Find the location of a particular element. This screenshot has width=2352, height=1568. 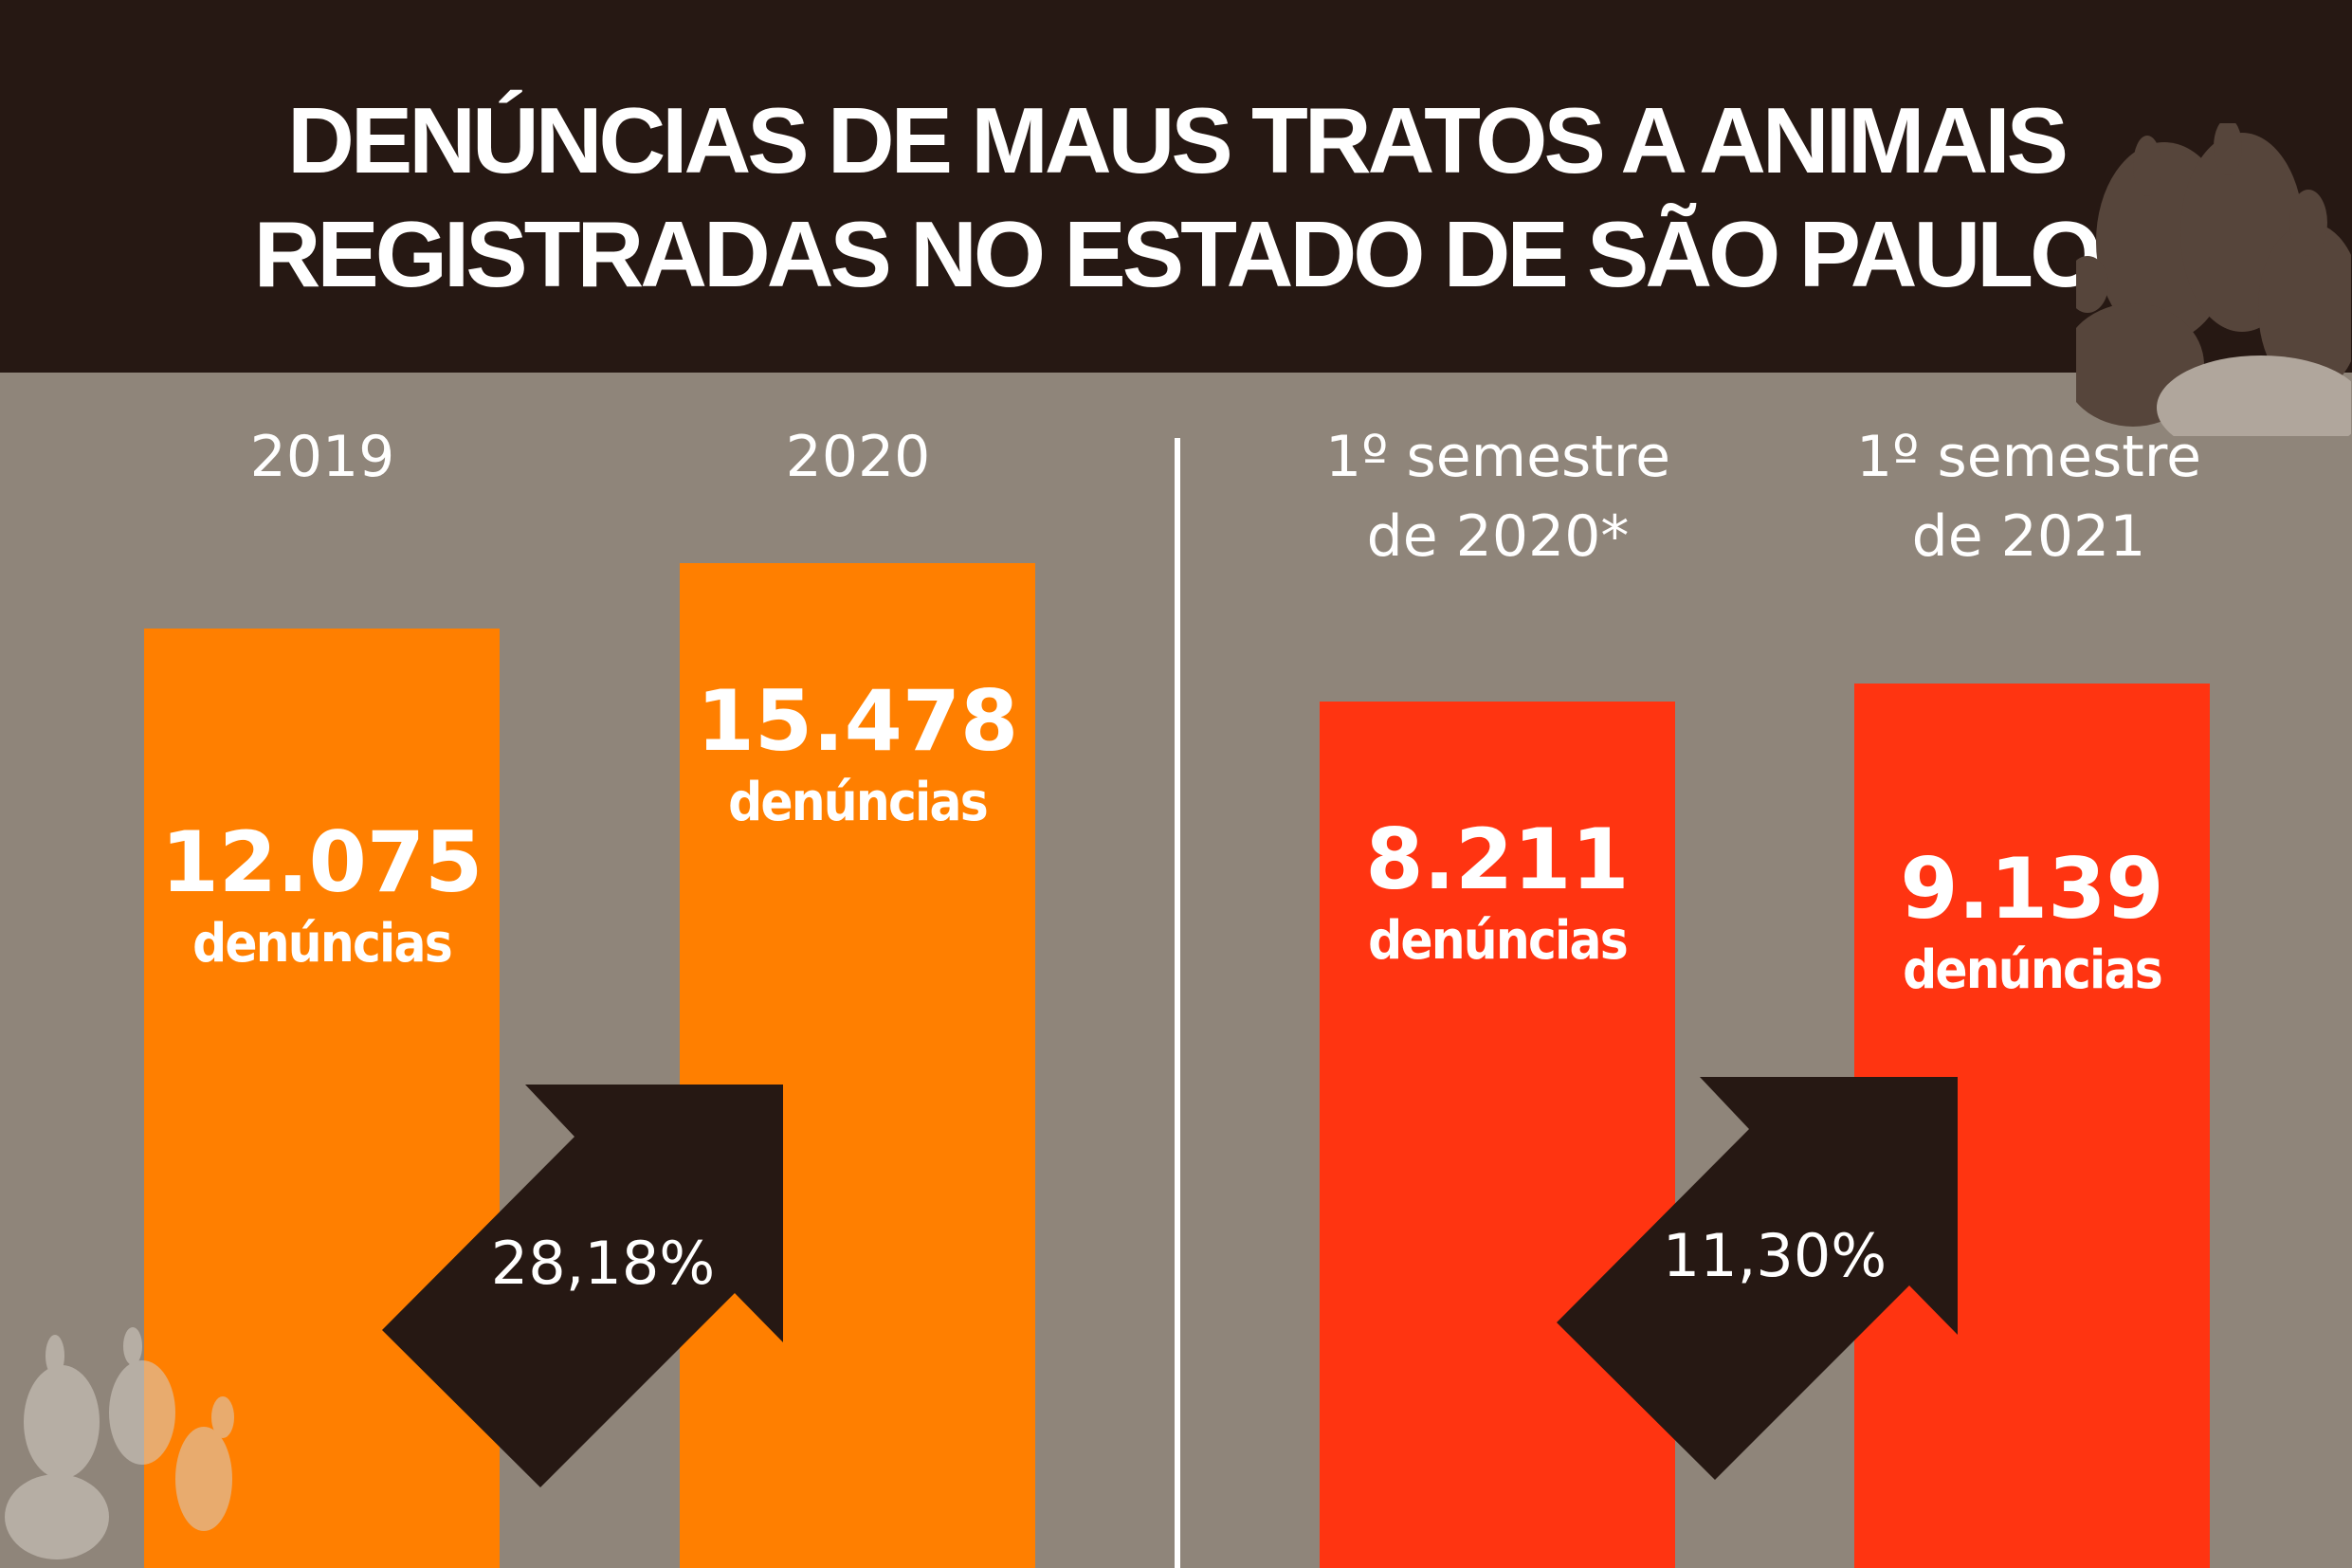

title-line-1: DENÚNCIAS DE MAUS TRATOS A ANIMAIS is located at coordinates (1178, 140).